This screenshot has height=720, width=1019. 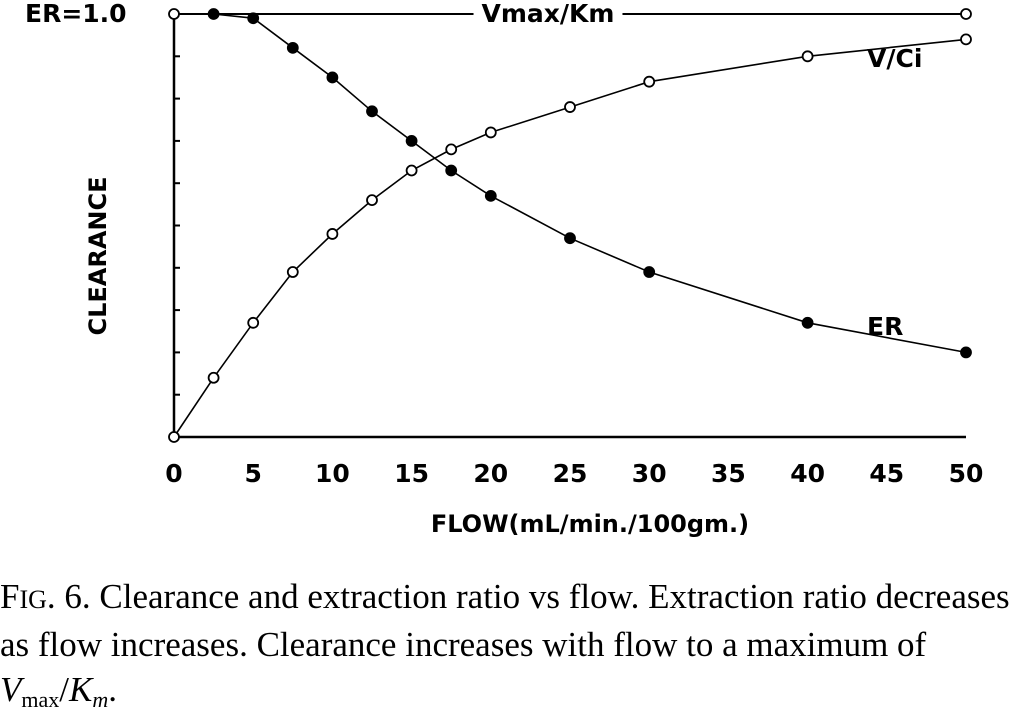 What do you see at coordinates (807, 473) in the screenshot?
I see `x-tick-label: 40` at bounding box center [807, 473].